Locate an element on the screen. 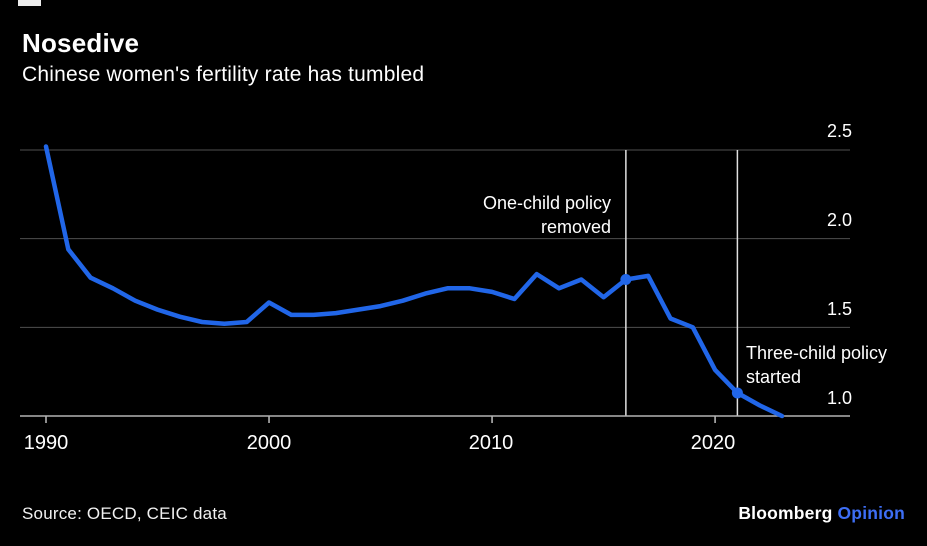 The height and width of the screenshot is (546, 927). bloomberg-opinion-logo: Bloomberg Opinion is located at coordinates (821, 513).